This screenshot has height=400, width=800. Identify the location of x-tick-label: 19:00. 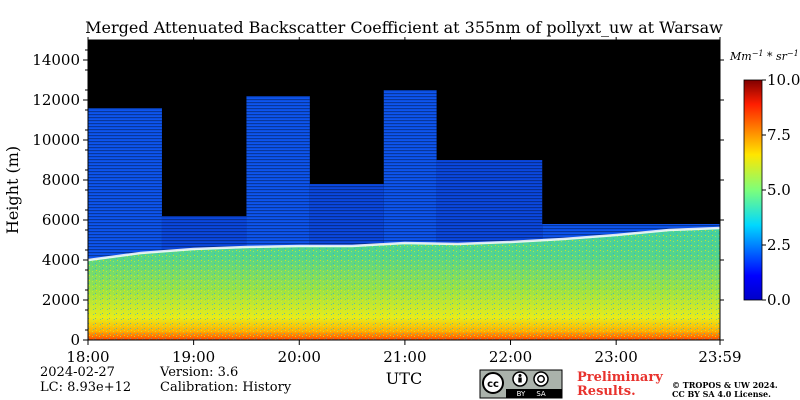
(193, 357).